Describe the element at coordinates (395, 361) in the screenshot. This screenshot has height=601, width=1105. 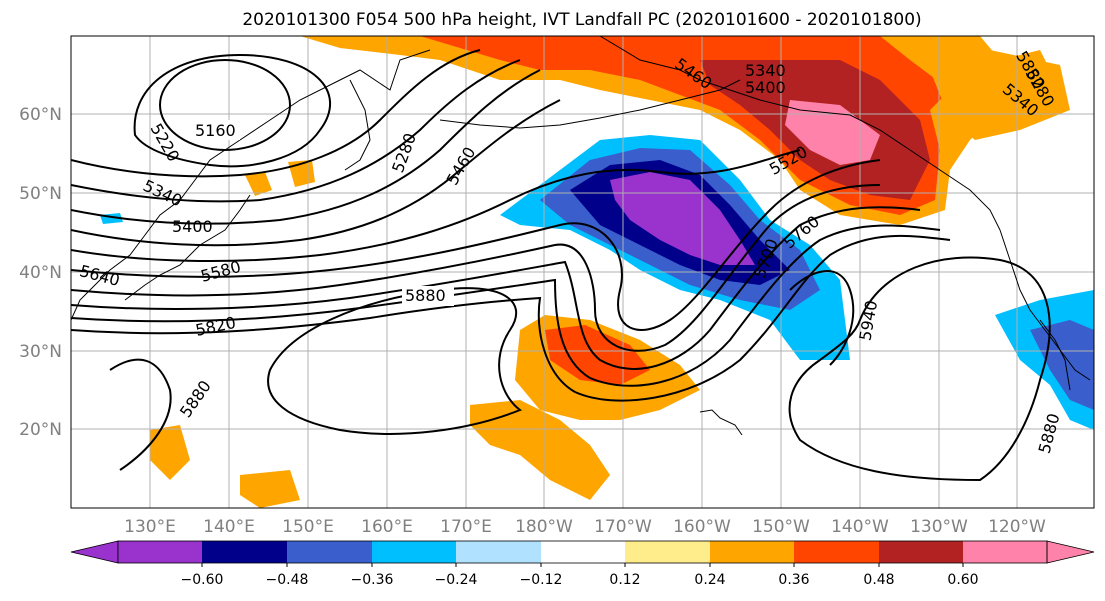
I see `contour-5880-central` at that location.